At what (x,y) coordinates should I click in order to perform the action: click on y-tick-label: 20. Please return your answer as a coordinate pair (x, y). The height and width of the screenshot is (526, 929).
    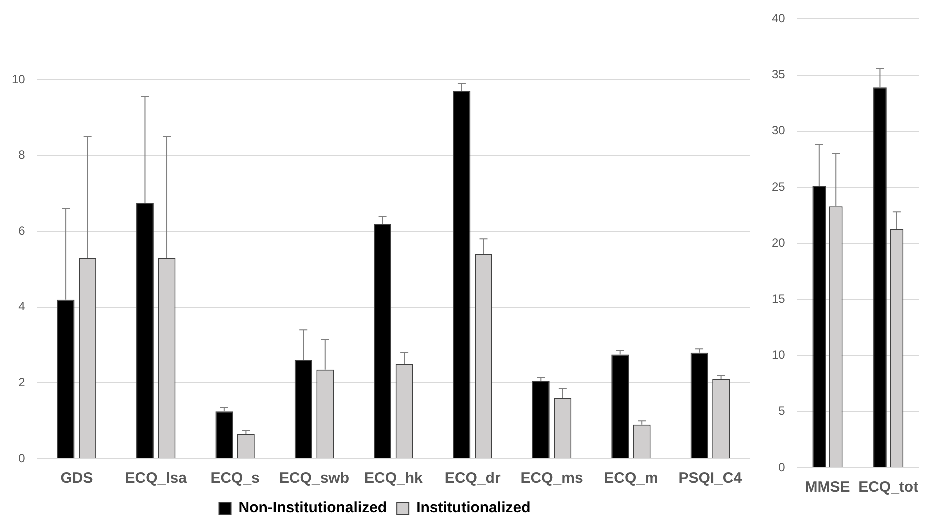
    Looking at the image, I should click on (779, 243).